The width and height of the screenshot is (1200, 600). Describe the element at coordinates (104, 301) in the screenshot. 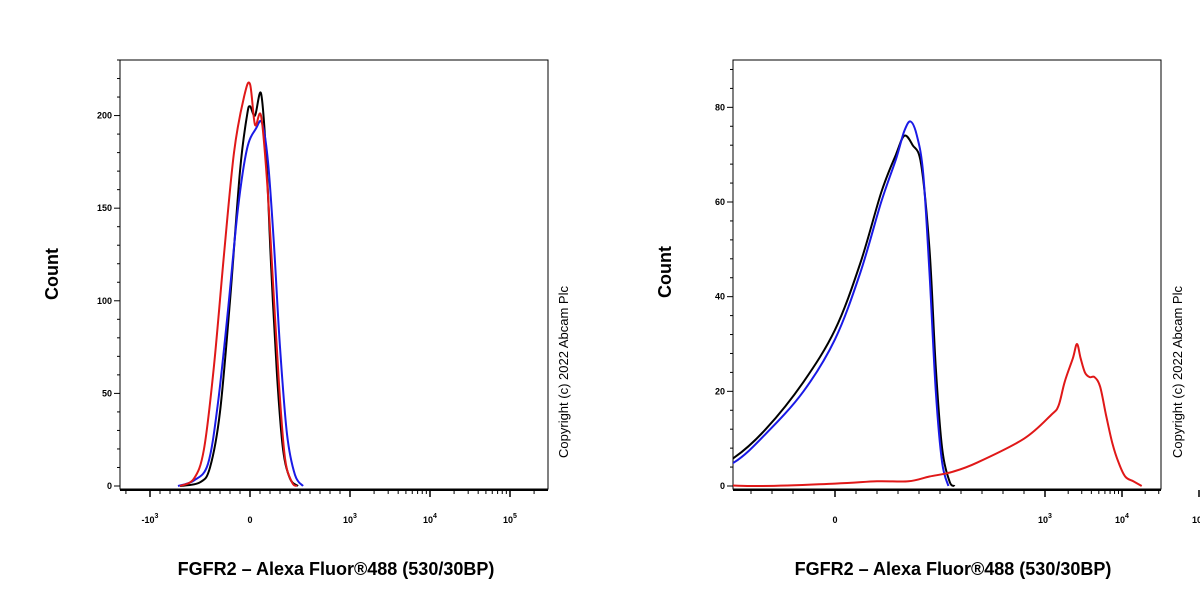

I see `y-tick-label: 100` at that location.